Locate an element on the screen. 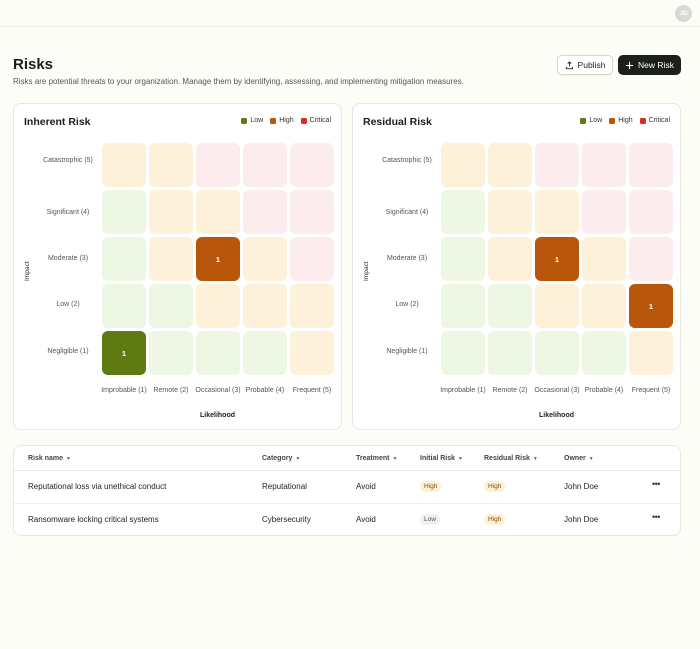  legend-item-critical: Critical is located at coordinates (315, 120).